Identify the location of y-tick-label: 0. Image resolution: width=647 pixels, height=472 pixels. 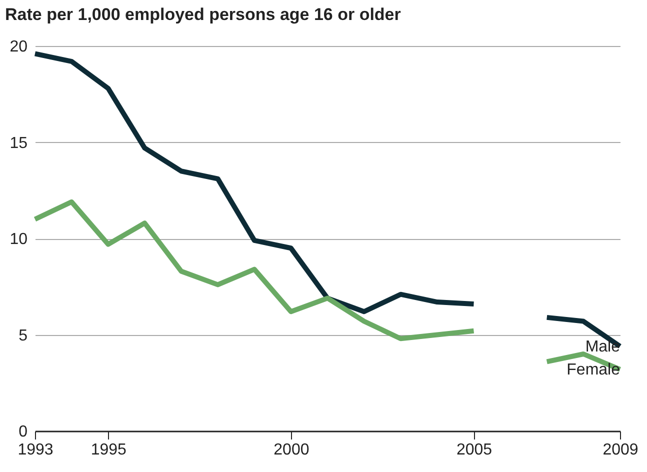
(23, 432).